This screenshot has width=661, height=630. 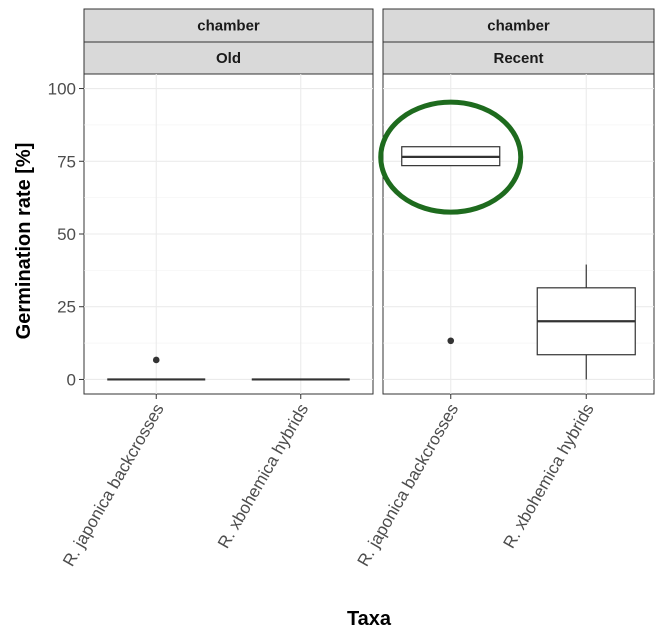 I want to click on y-tick-label: 100, so click(x=62, y=89).